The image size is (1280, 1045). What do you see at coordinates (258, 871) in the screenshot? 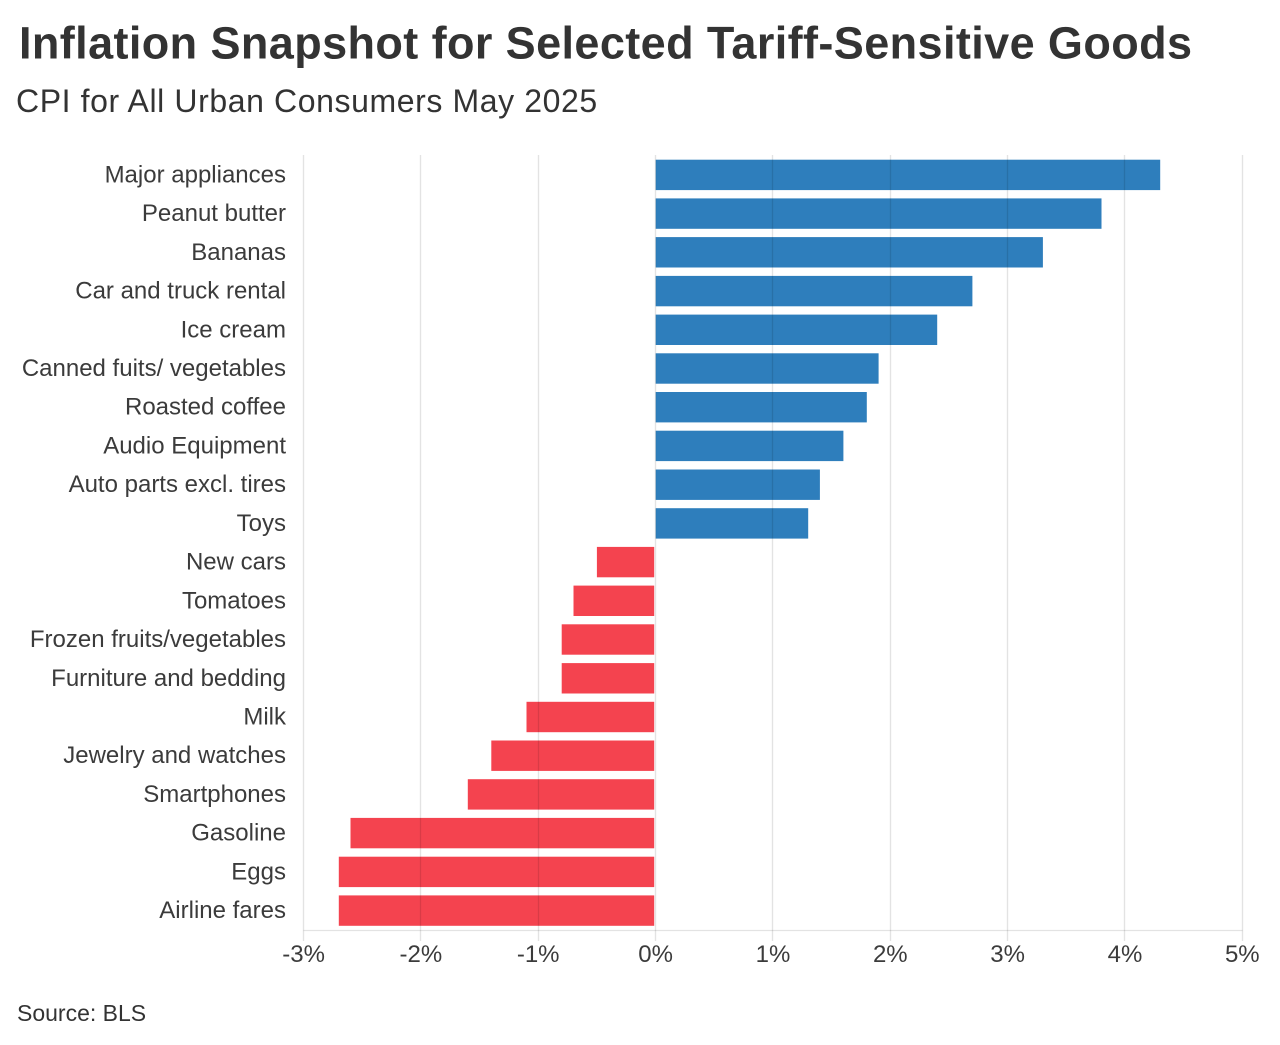
I see `svg-text: Eggs` at bounding box center [258, 871].